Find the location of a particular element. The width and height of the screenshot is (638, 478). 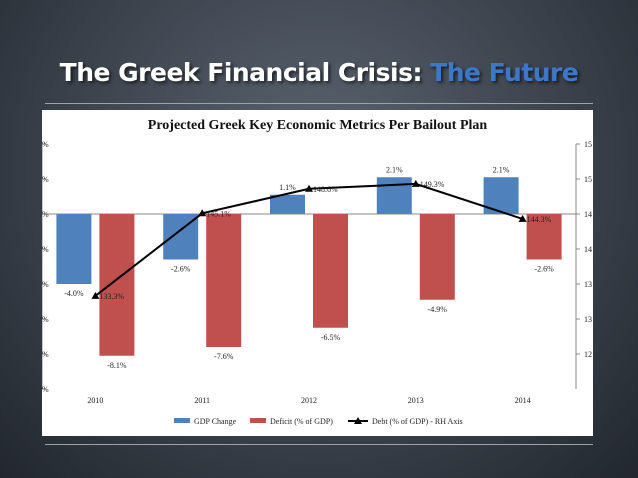

right-axis-tick-label: 12 is located at coordinates (588, 354).